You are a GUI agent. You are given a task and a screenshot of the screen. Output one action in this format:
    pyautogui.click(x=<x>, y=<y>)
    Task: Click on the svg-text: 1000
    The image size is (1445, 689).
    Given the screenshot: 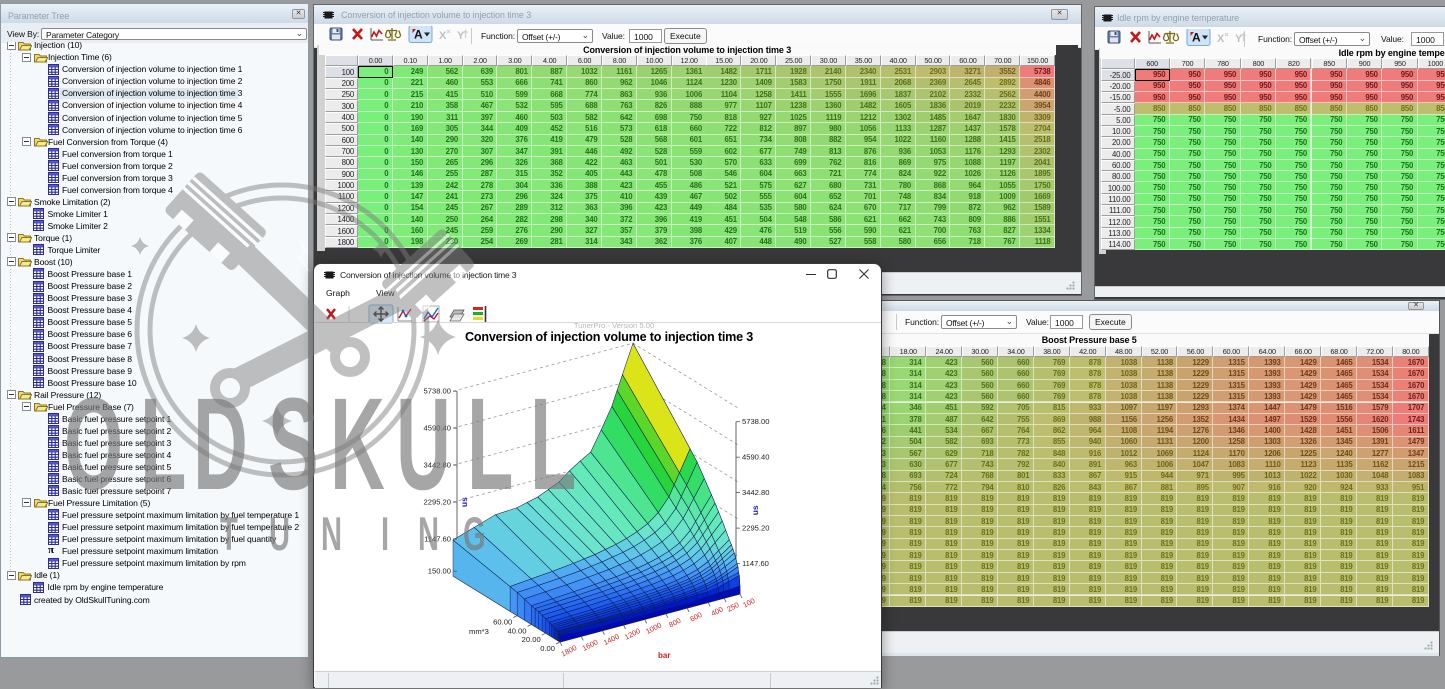 What is the action you would take?
    pyautogui.click(x=653, y=627)
    